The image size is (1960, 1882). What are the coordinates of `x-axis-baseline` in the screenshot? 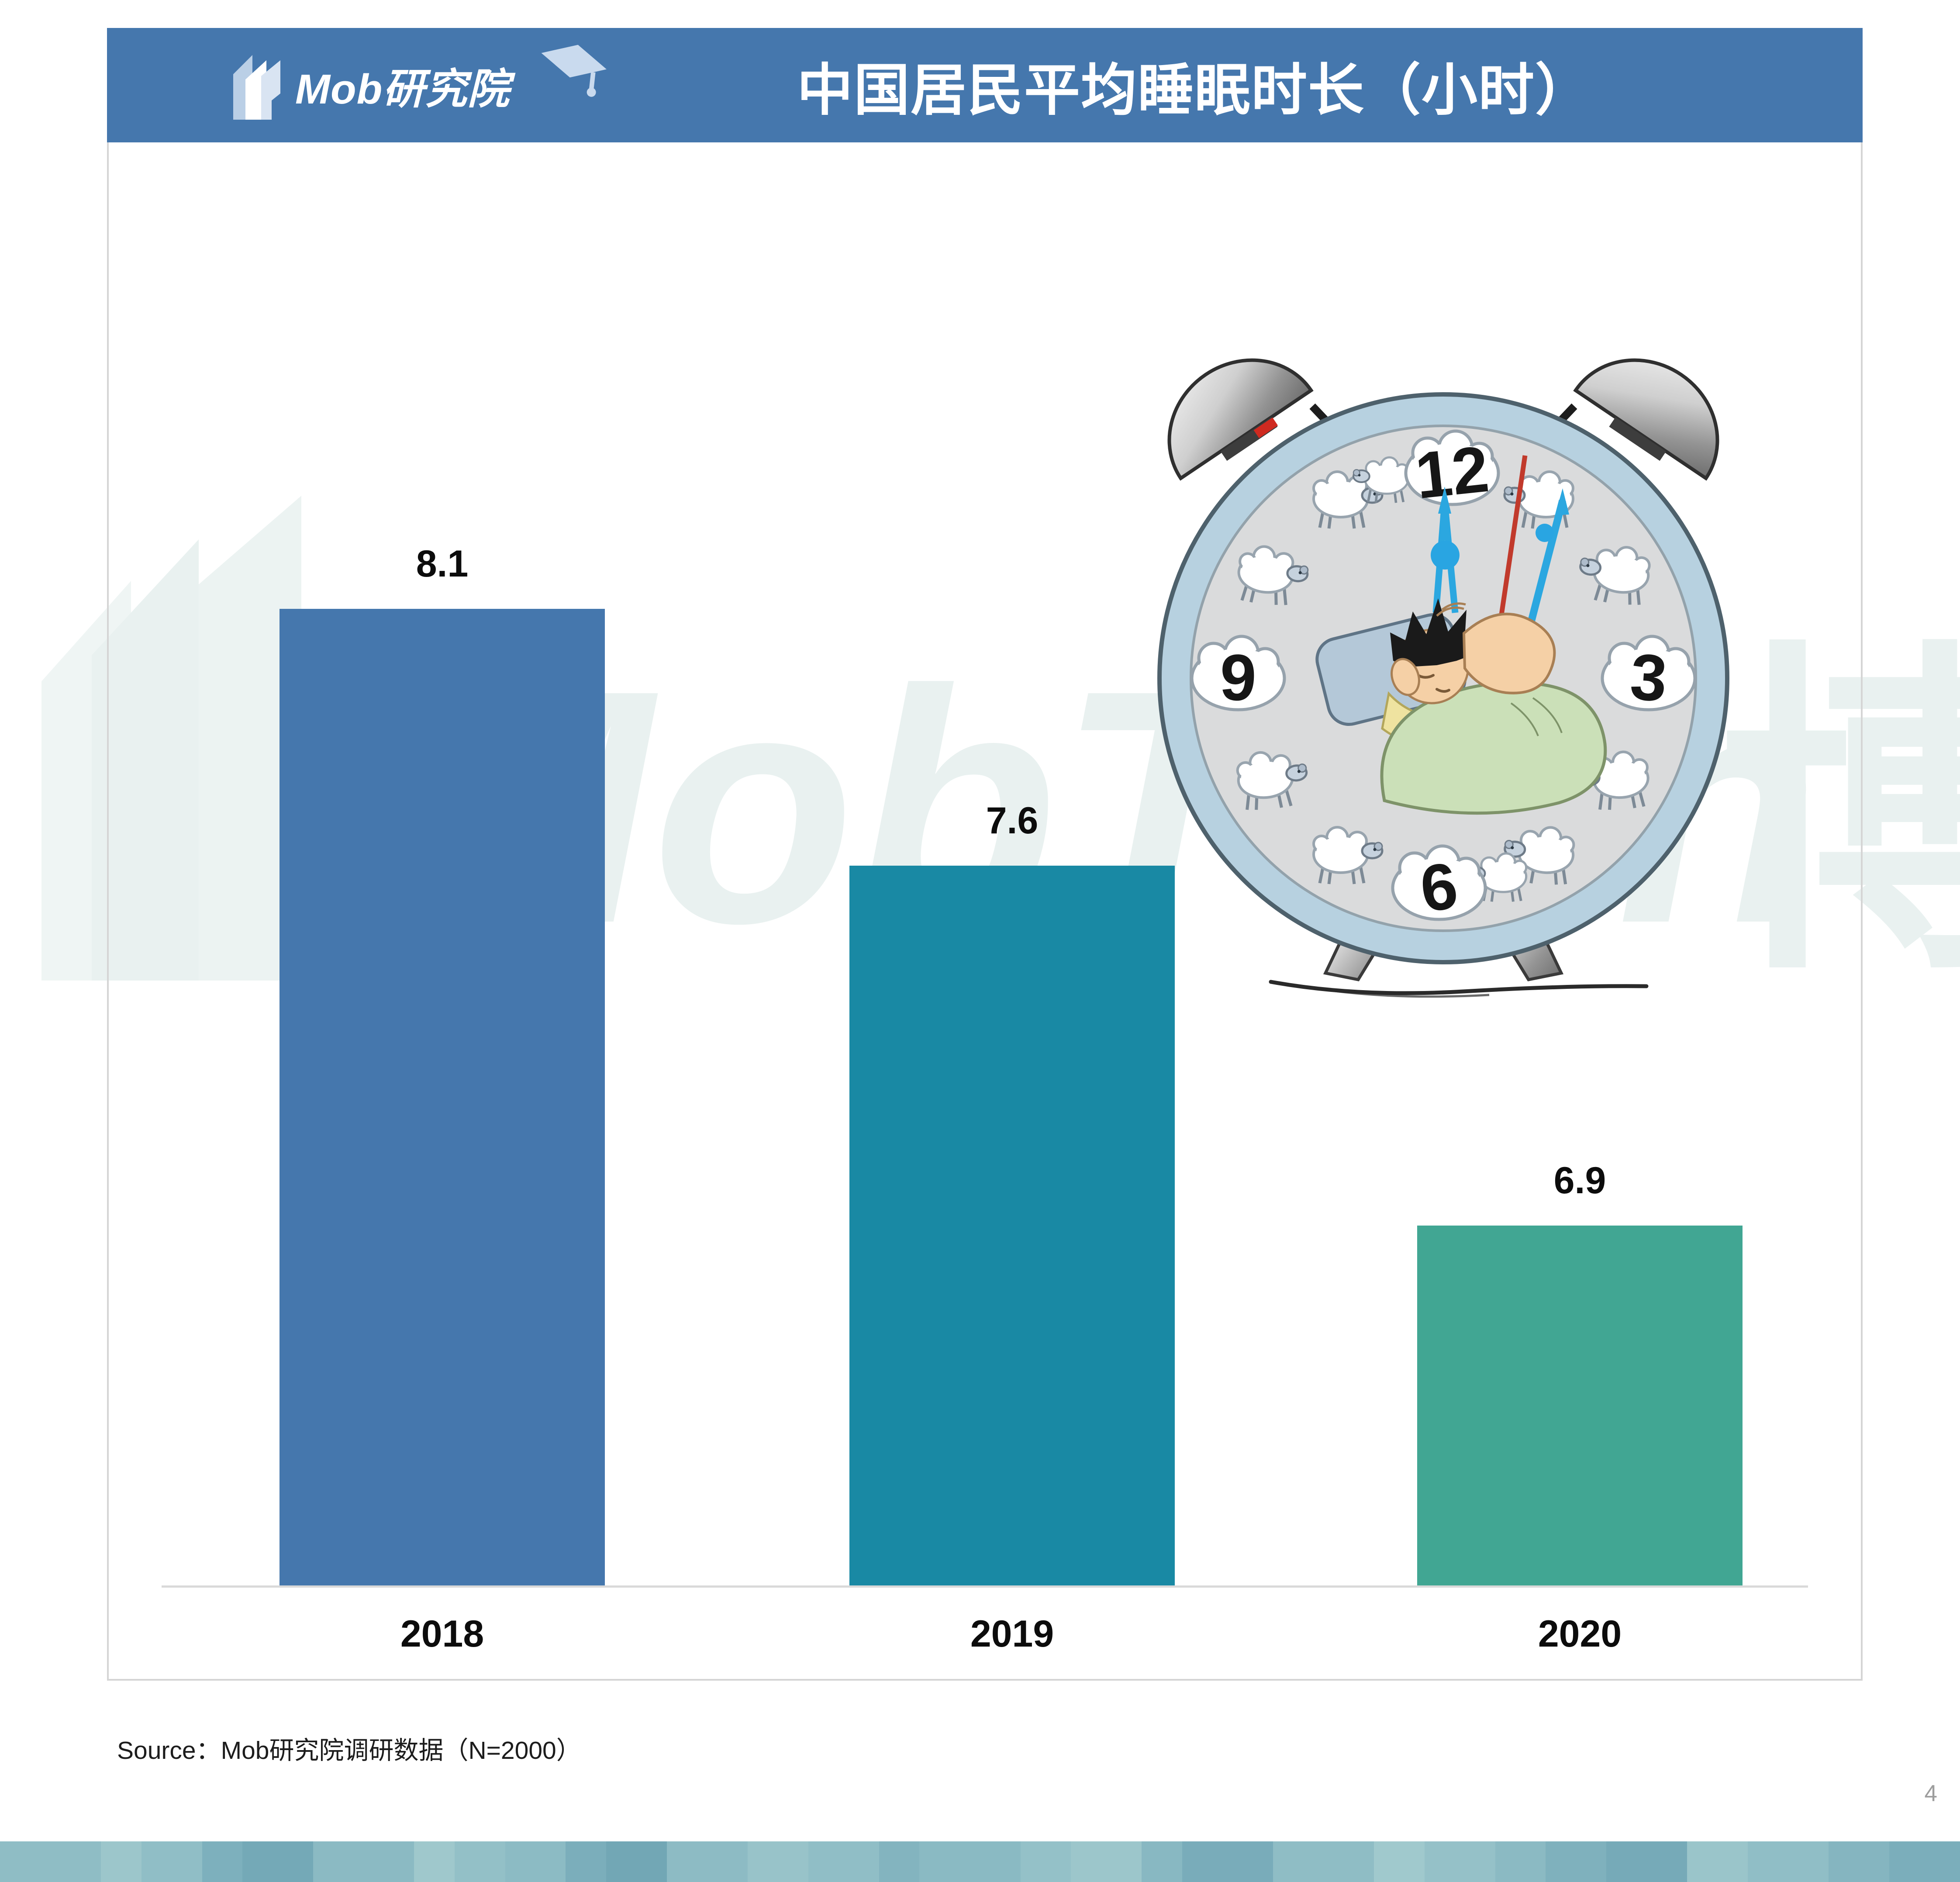 It's located at (985, 1586).